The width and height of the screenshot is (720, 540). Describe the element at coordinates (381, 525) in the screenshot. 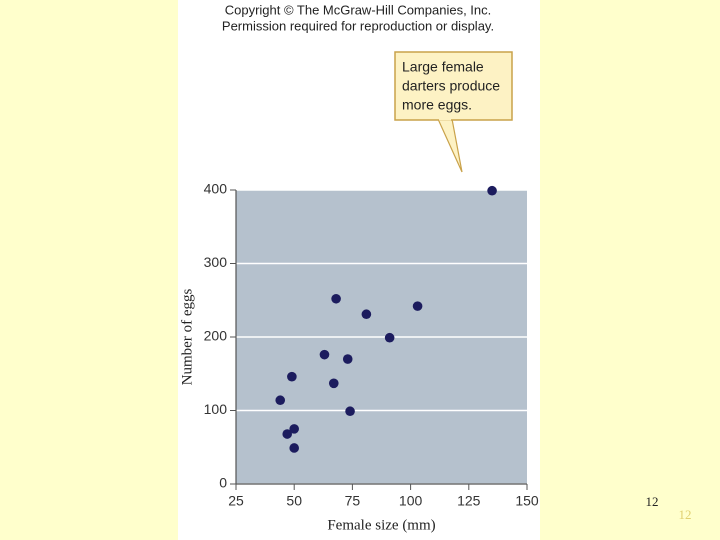

I see `x-axis-title: Female size (mm)` at that location.